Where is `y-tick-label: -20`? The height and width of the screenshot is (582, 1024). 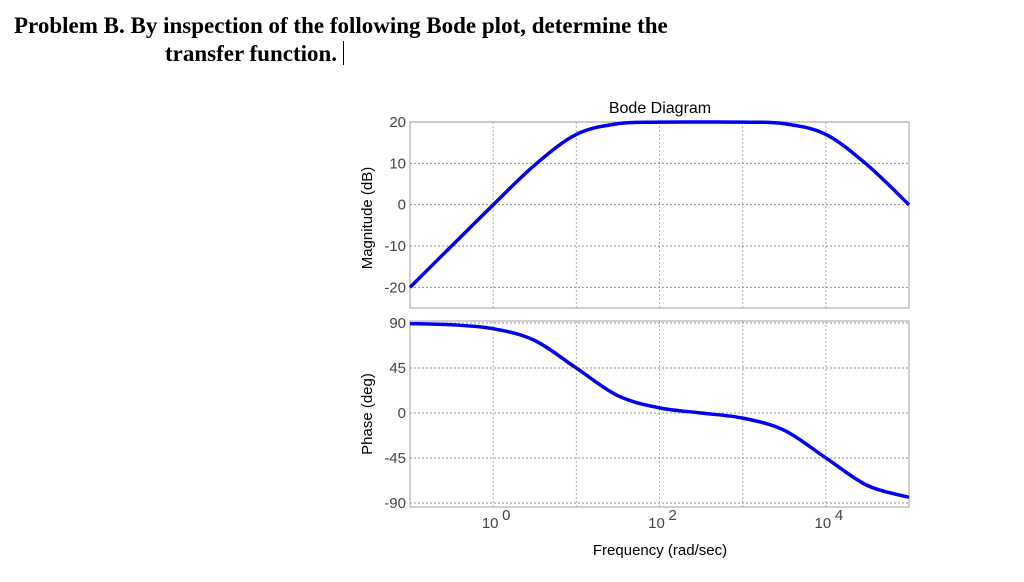
y-tick-label: -20 is located at coordinates (395, 287).